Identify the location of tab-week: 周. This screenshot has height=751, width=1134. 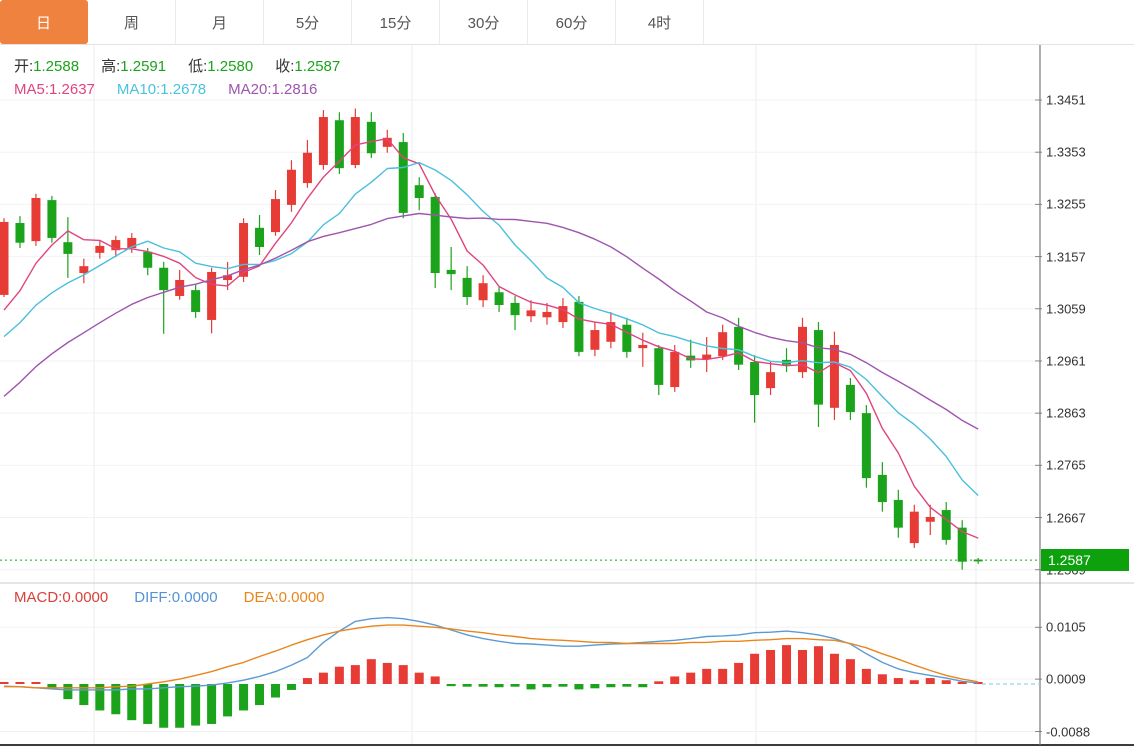
(132, 22).